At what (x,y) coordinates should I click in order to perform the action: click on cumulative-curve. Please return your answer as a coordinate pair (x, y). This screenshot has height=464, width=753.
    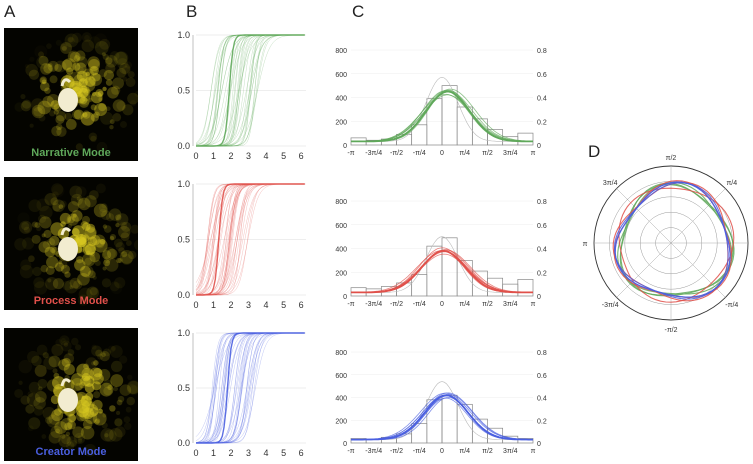
    Looking at the image, I should click on (250, 235).